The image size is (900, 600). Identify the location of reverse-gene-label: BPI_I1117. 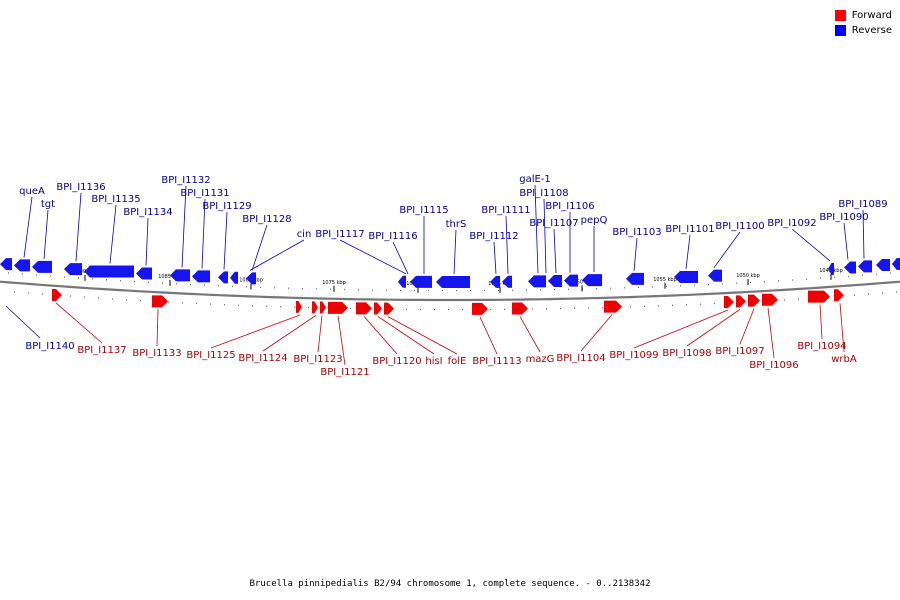
(339, 234).